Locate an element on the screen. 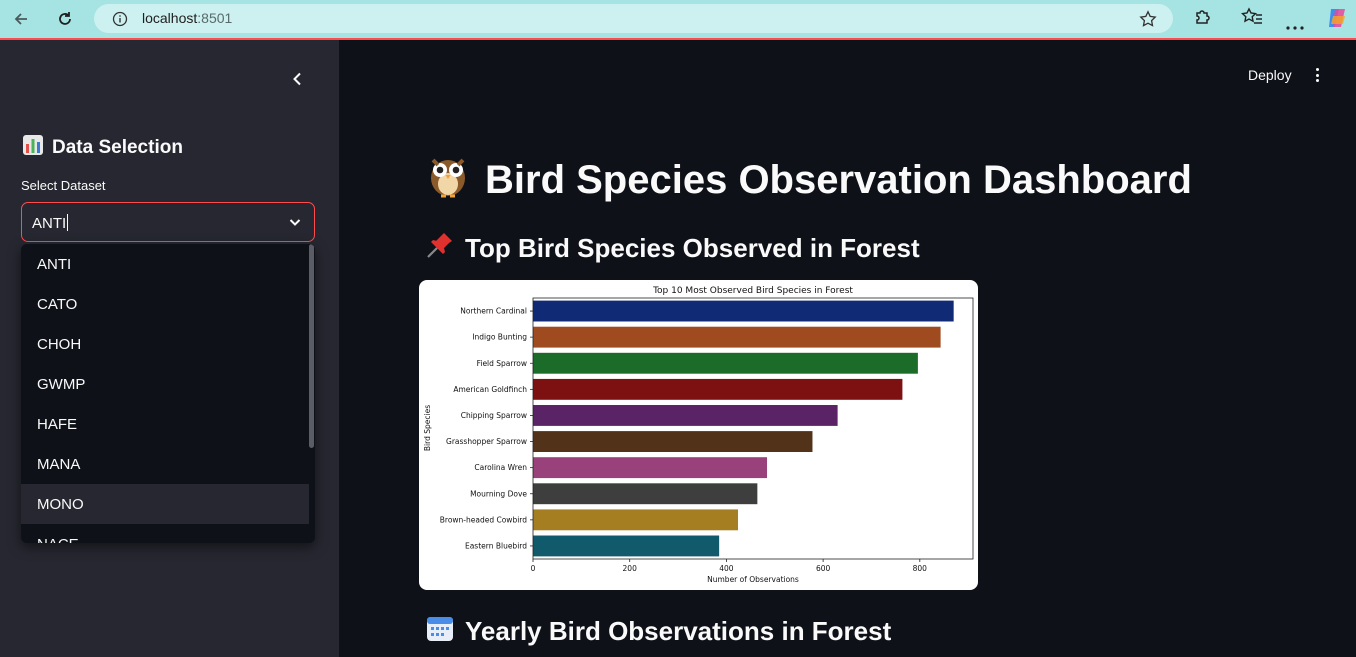 The width and height of the screenshot is (1356, 657). chart-y-tick-label: Grasshopper Sparrow is located at coordinates (486, 441).